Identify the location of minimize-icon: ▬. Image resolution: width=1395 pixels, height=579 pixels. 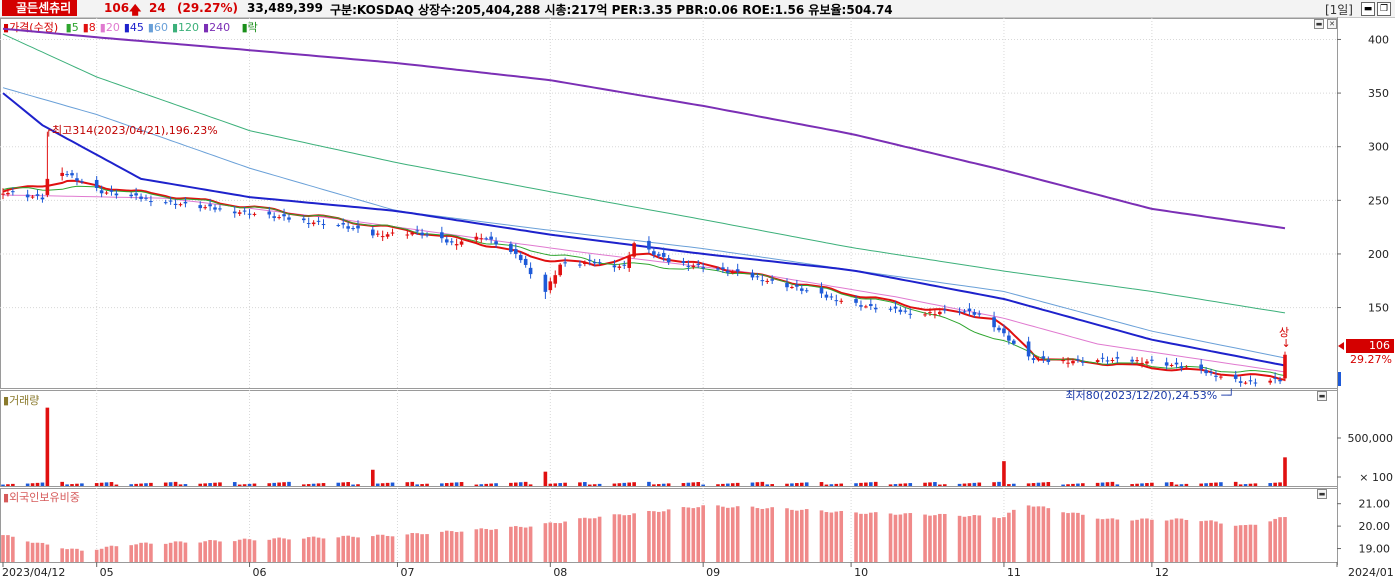
(1368, 9).